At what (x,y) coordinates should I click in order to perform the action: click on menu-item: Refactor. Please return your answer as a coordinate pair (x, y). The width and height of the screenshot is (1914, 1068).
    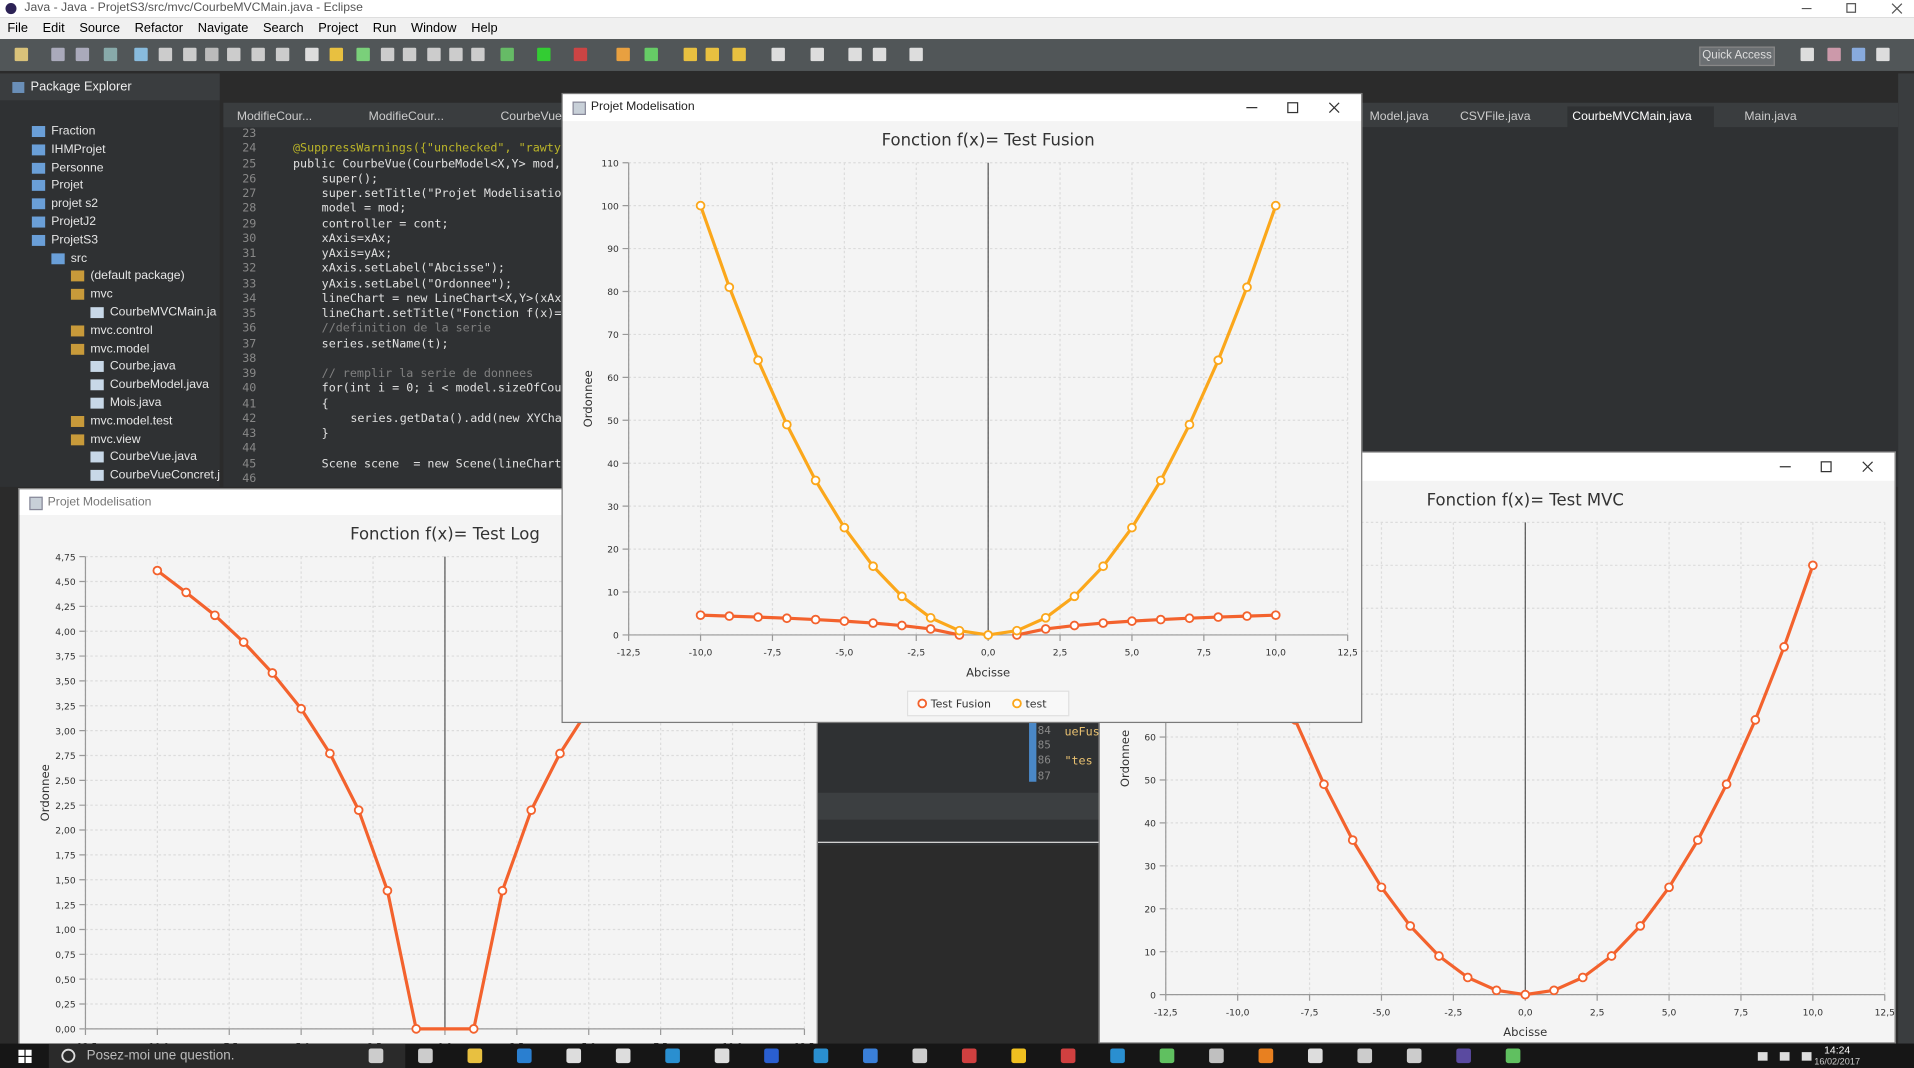
    Looking at the image, I should click on (159, 28).